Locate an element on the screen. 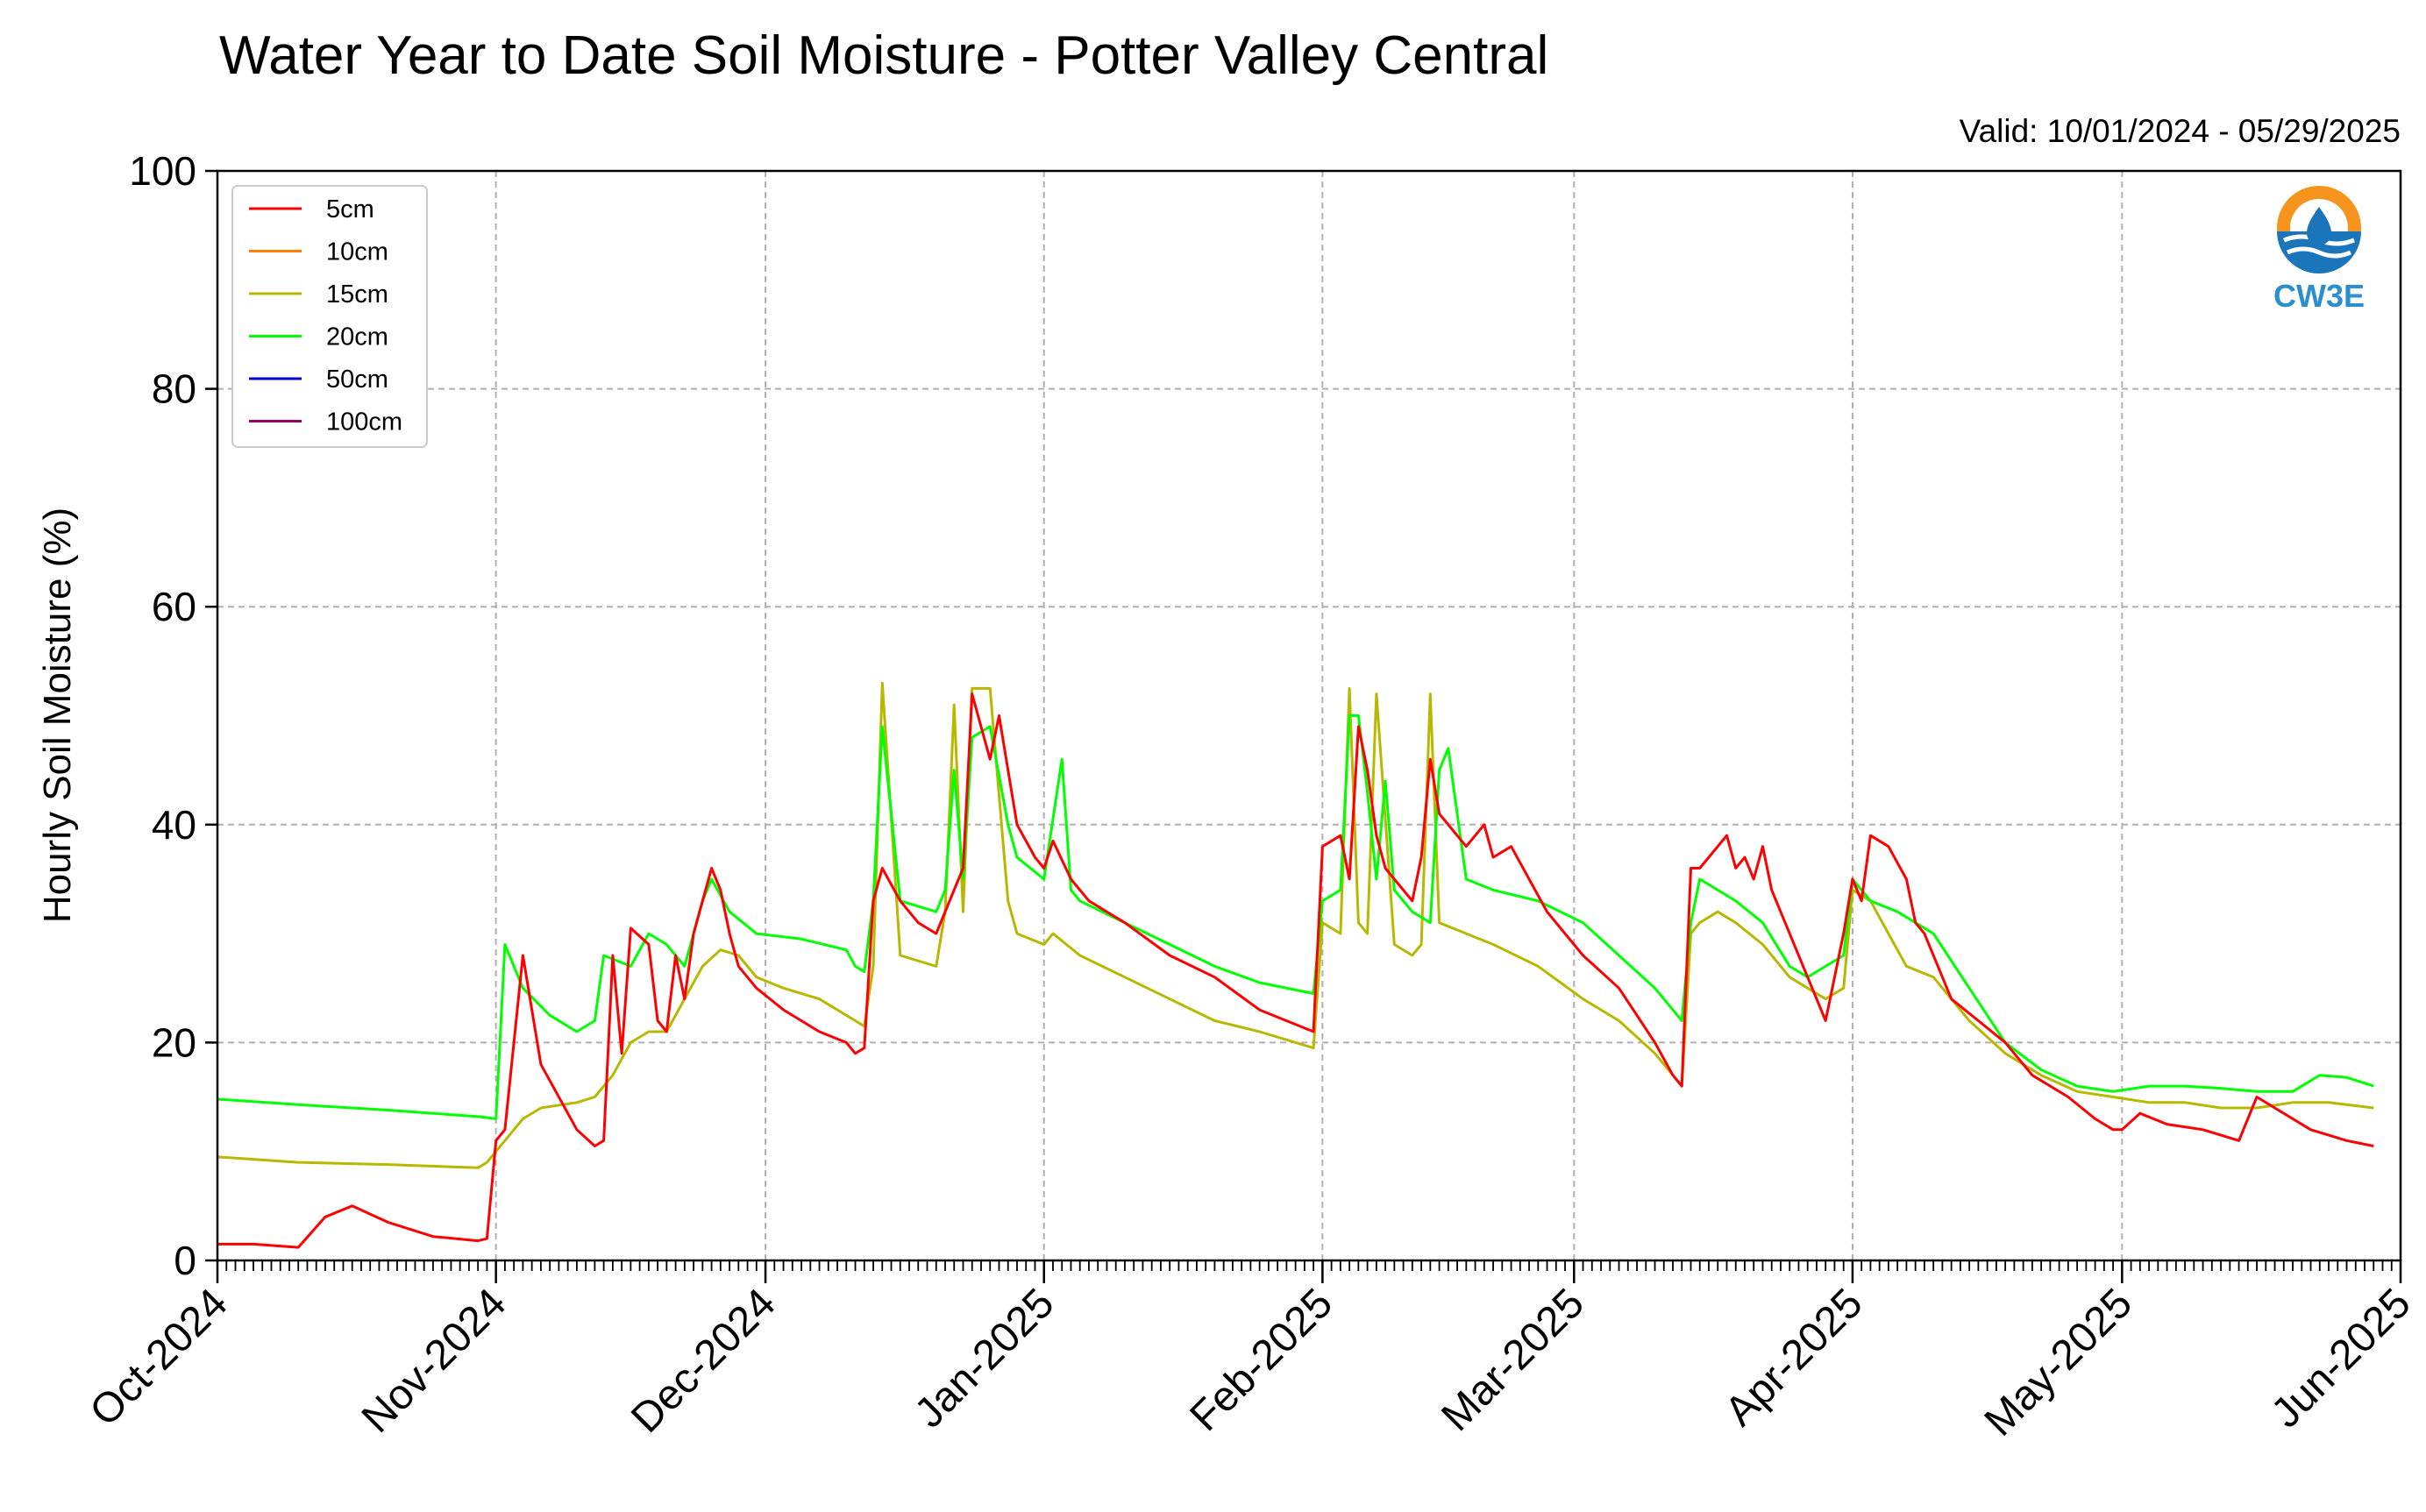  y-tick-label: 0 is located at coordinates (185, 1260).